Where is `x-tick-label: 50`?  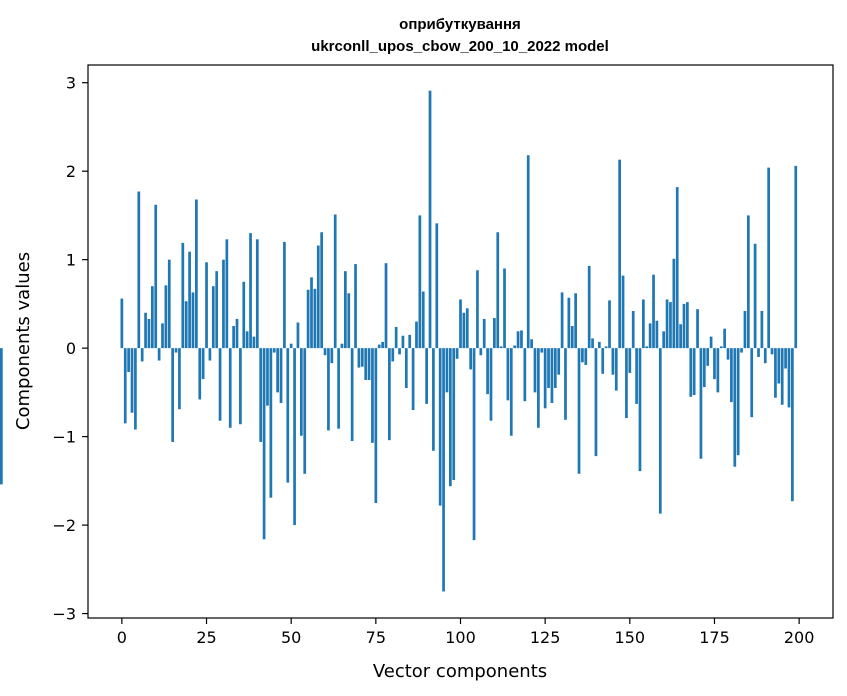 x-tick-label: 50 is located at coordinates (291, 637).